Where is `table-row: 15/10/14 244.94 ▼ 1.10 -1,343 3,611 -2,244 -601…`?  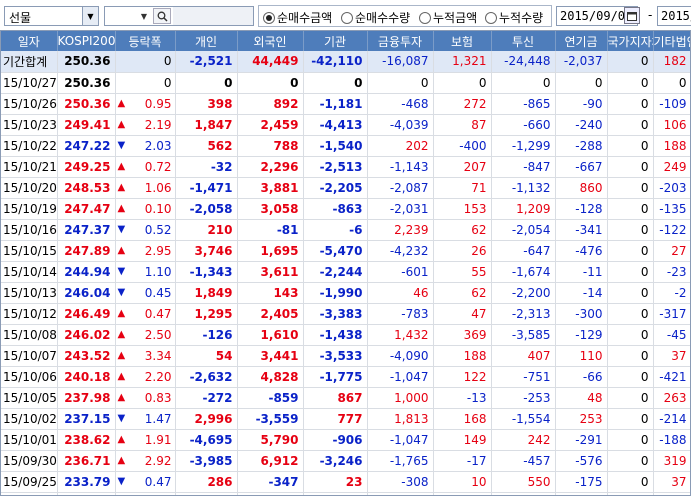 table-row: 15/10/14 244.94 ▼ 1.10 -1,343 3,611 -2,244 -601… is located at coordinates (345, 272).